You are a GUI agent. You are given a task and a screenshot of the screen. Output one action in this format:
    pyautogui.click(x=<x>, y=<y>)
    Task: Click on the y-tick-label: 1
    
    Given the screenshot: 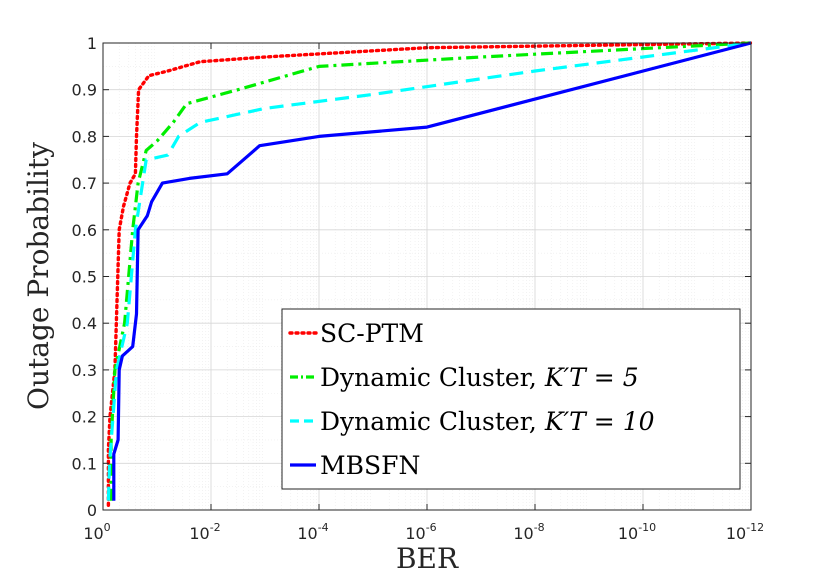 What is the action you would take?
    pyautogui.click(x=92, y=43)
    